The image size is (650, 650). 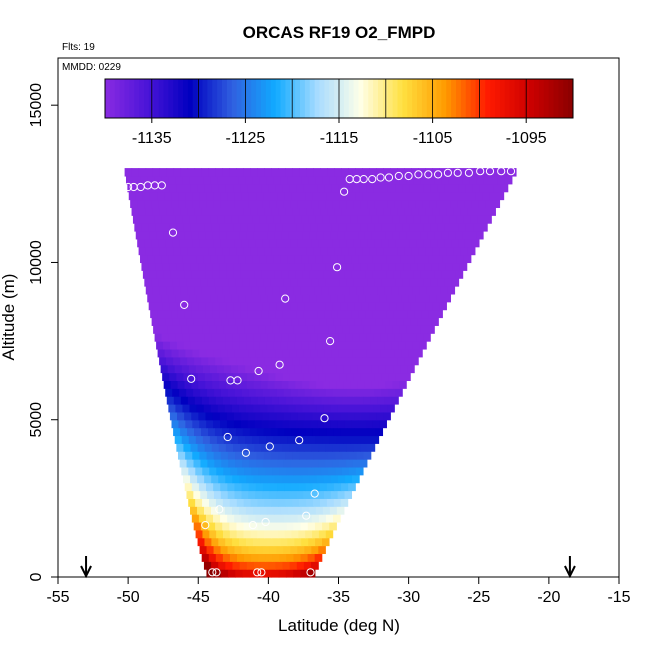 I want to click on x-tick-label: -35, so click(x=338, y=597).